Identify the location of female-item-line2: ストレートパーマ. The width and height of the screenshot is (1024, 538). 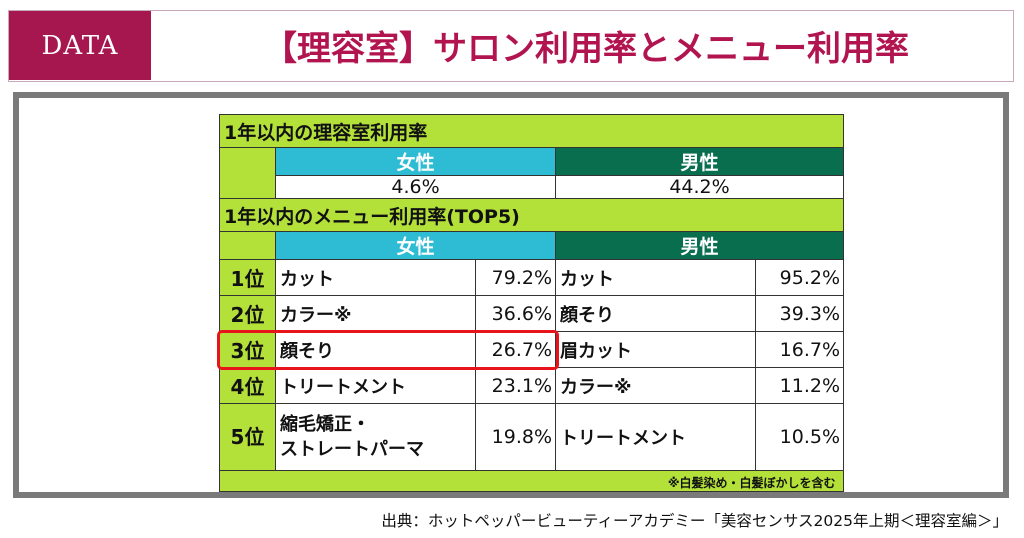
(352, 449).